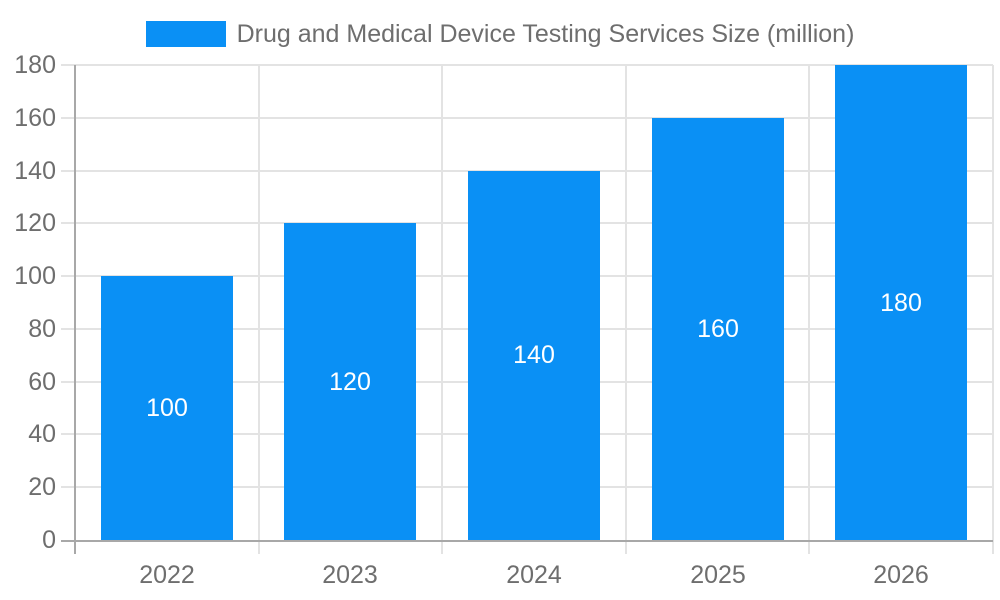 The width and height of the screenshot is (1000, 600). I want to click on y-tick-label: 160, so click(35, 117).